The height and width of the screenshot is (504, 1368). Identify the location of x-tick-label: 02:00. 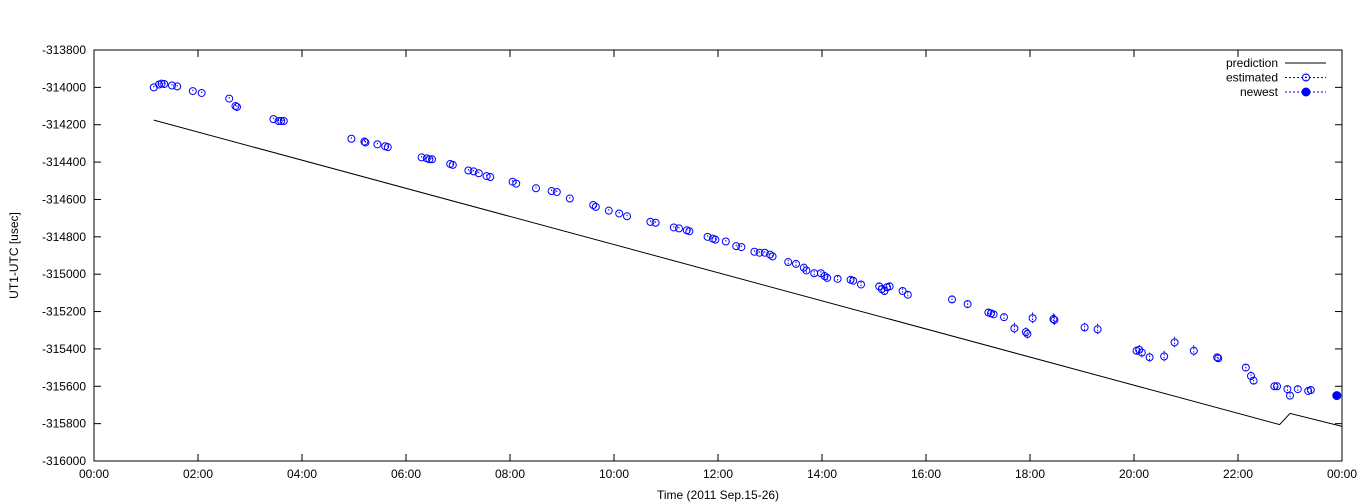
(198, 474).